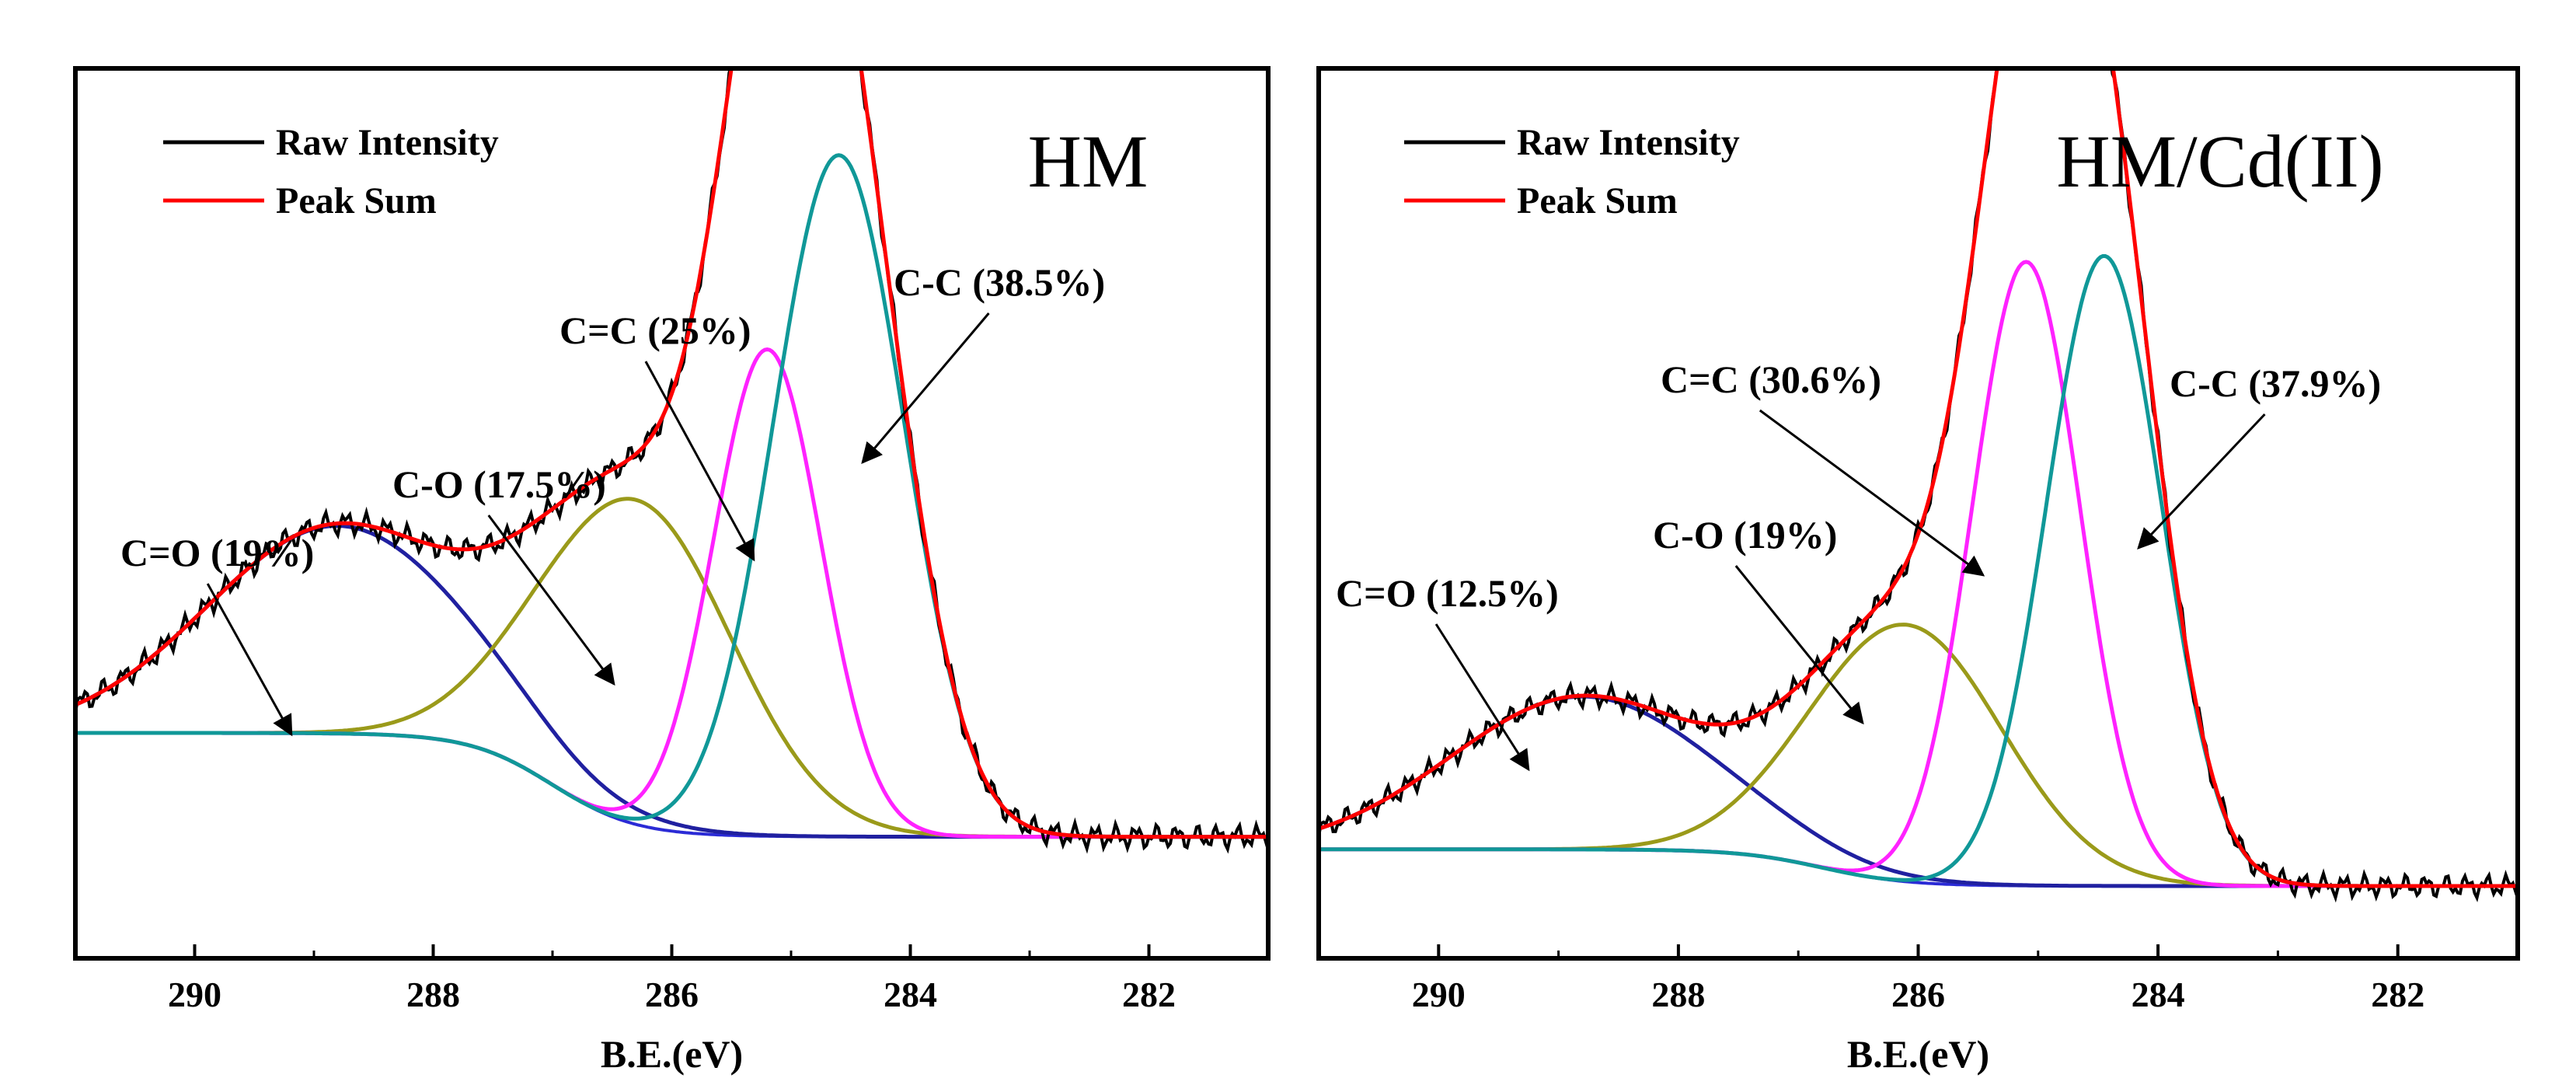 The image size is (2576, 1092). Describe the element at coordinates (2275, 383) in the screenshot. I see `annotation-label: C-C (37.9%)` at that location.